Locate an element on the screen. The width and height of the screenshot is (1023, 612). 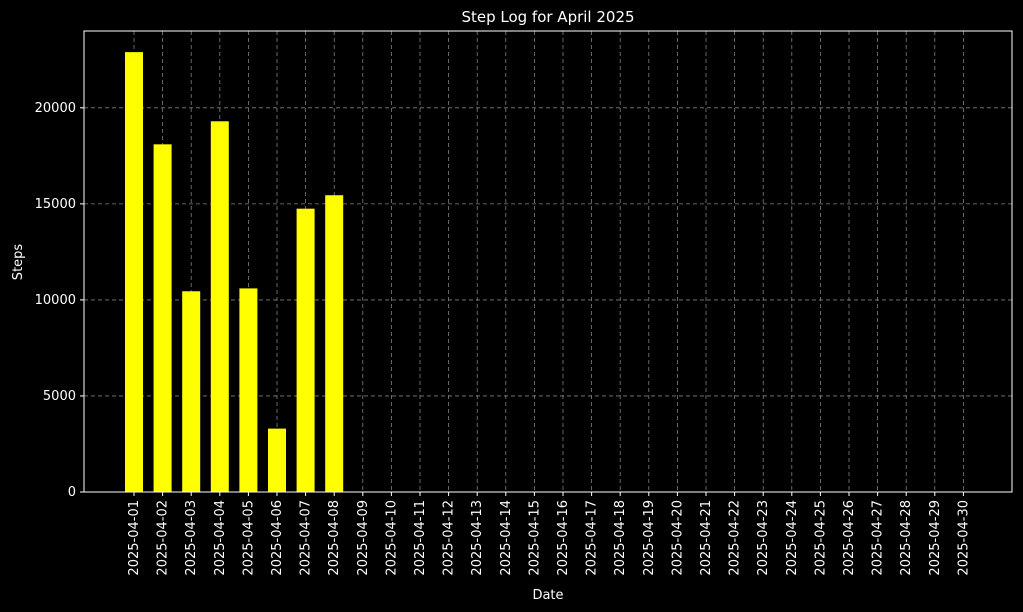
x-tick-label: 2025-04-05 is located at coordinates (248, 538).